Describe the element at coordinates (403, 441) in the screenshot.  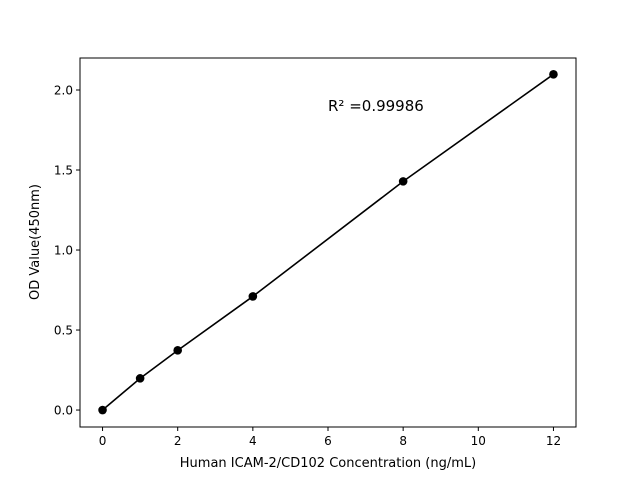
I see `x-tick-label: 8` at that location.